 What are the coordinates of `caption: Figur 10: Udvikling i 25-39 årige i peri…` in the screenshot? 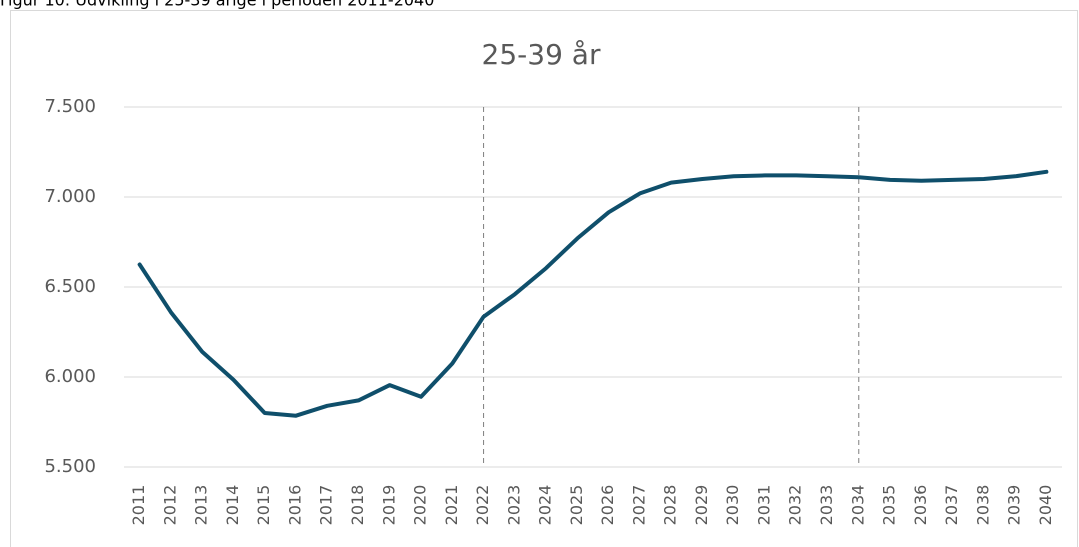 It's located at (217, 5).